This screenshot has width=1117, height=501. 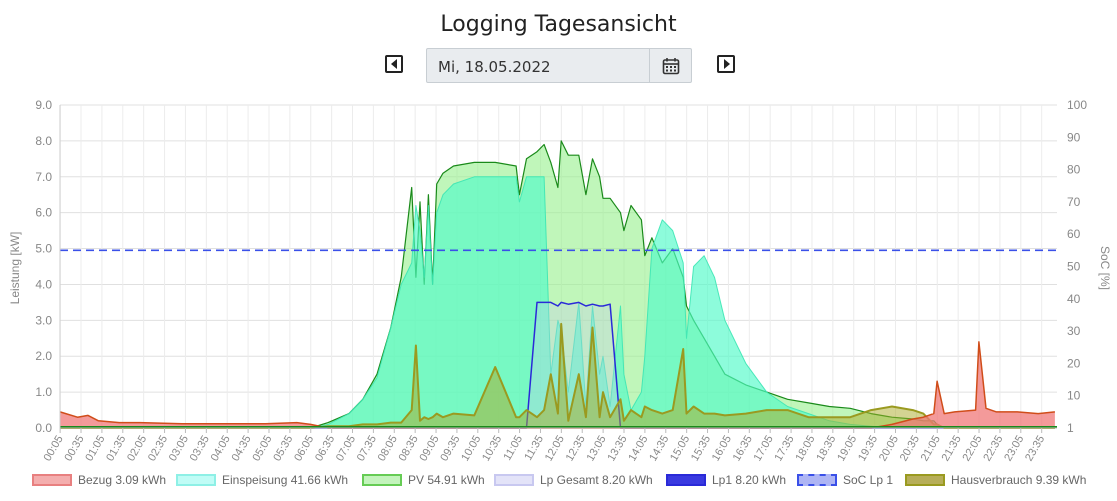 What do you see at coordinates (43, 177) in the screenshot?
I see `y-tick-label: 7.0` at bounding box center [43, 177].